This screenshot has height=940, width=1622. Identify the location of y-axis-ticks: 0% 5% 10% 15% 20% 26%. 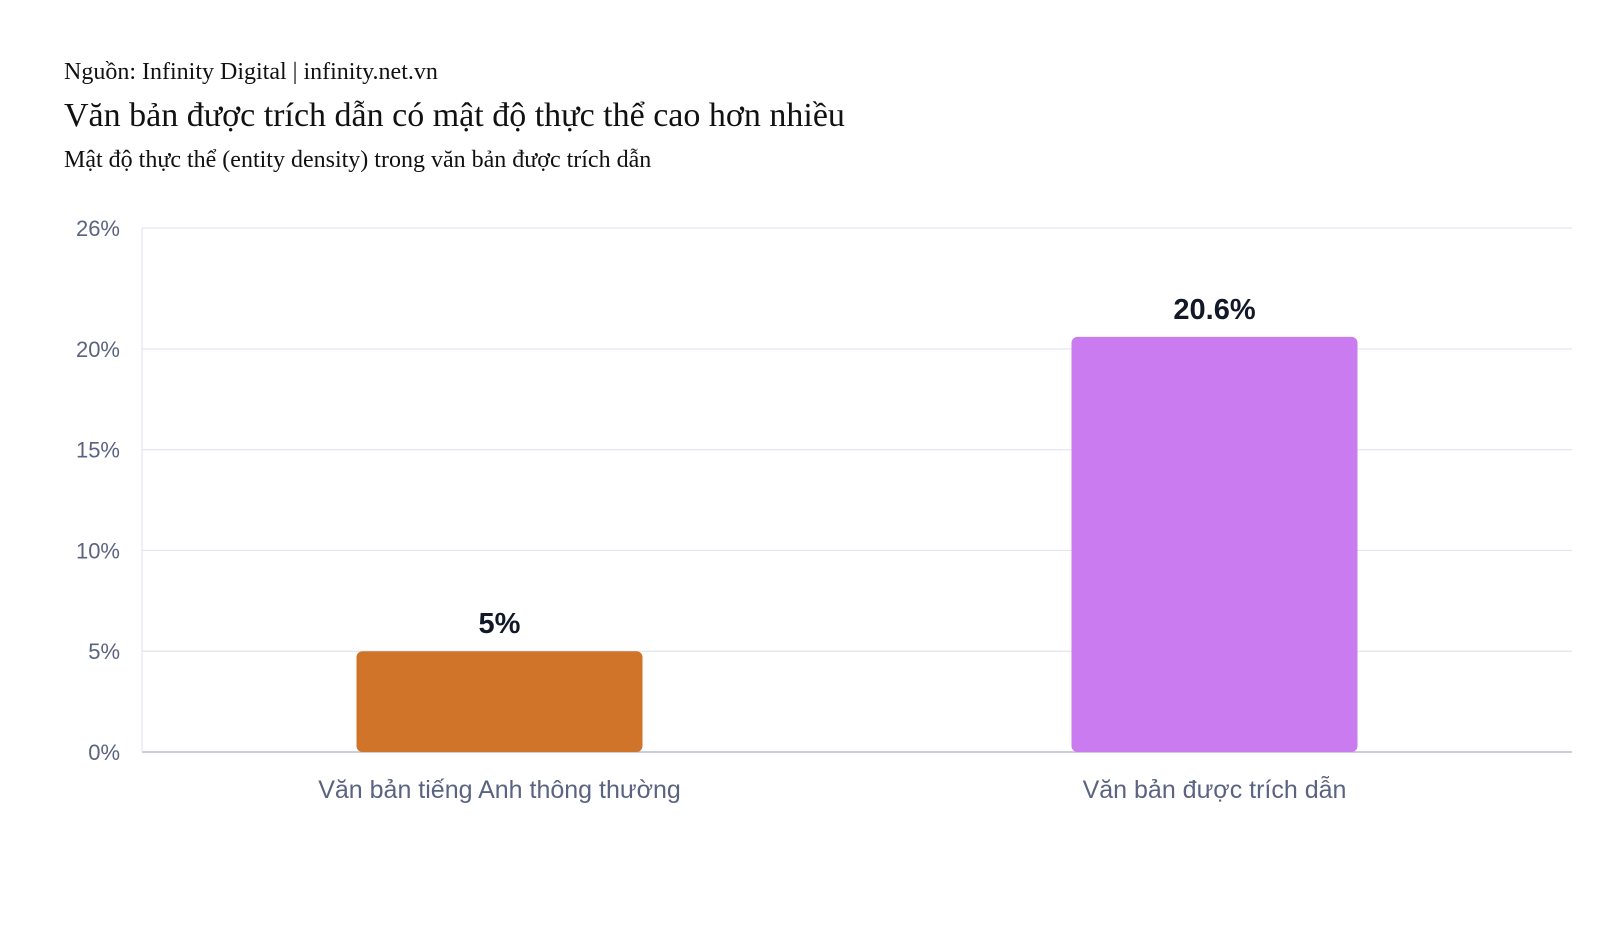
(98, 490).